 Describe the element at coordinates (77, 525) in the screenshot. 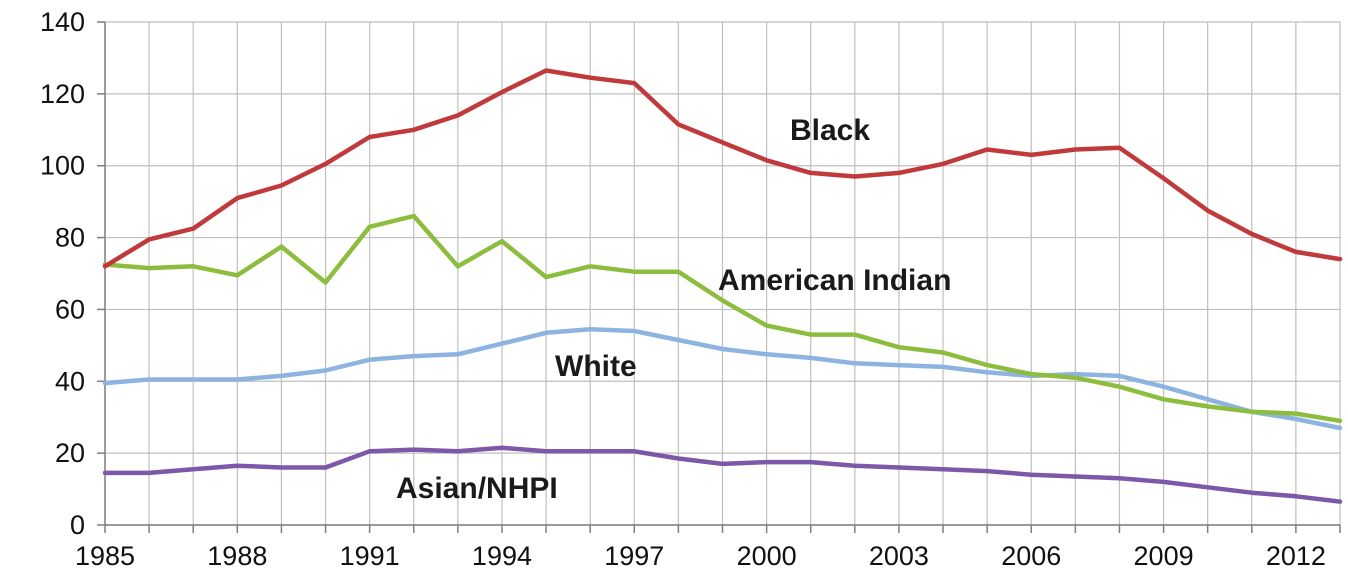

I see `y-tick-label: 0` at that location.